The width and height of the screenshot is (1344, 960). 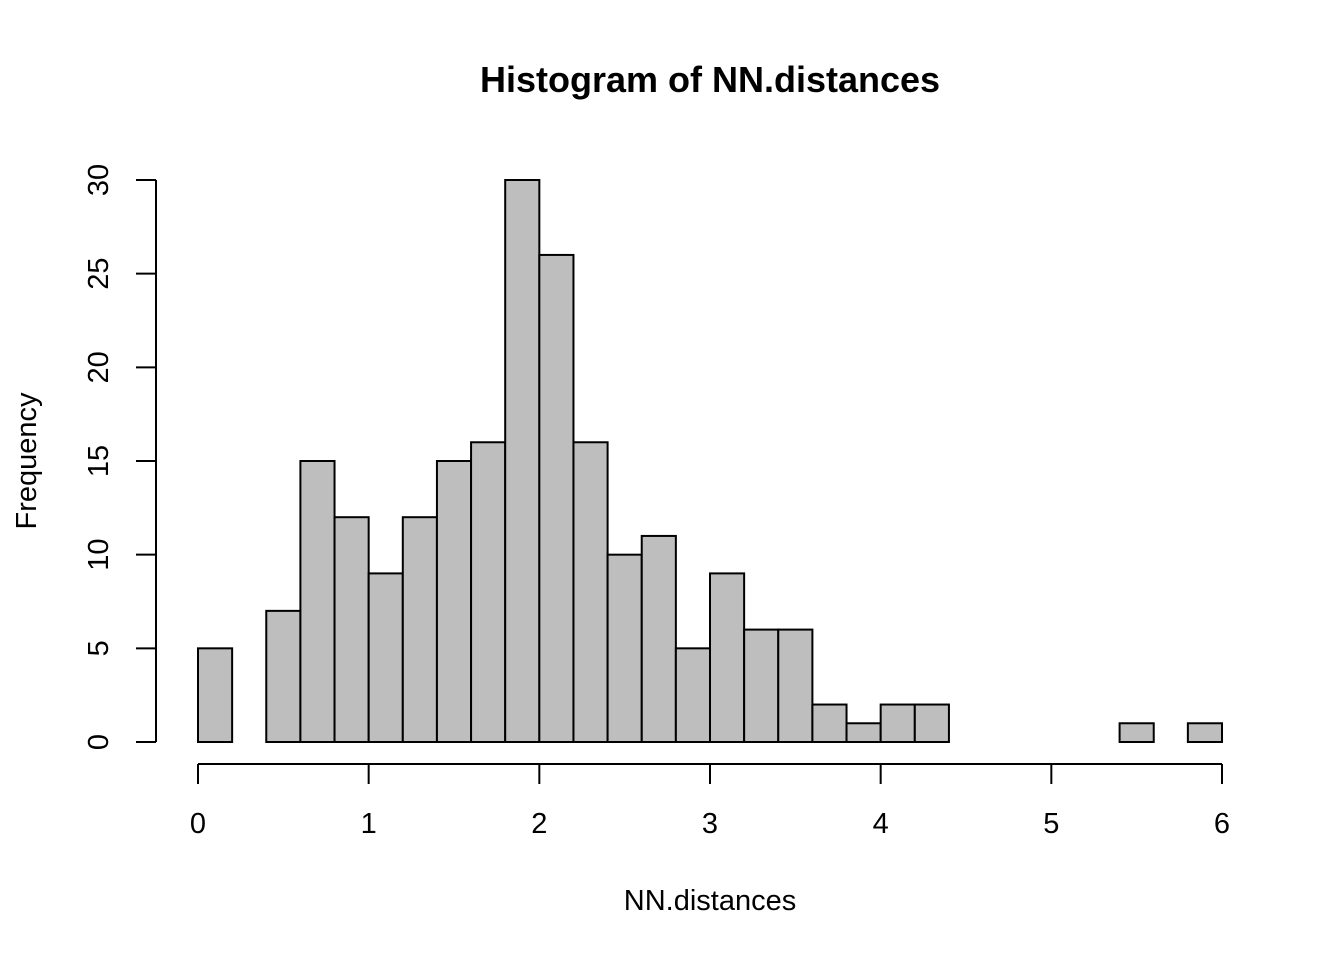 What do you see at coordinates (1051, 824) in the screenshot?
I see `x-tick-label: 5` at bounding box center [1051, 824].